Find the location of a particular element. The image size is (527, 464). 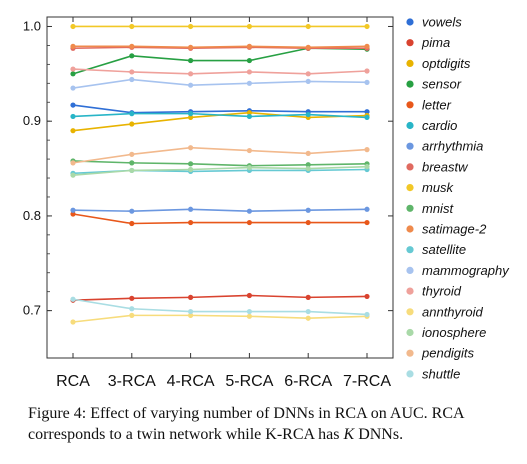

series-thyroid is located at coordinates (220, 71).